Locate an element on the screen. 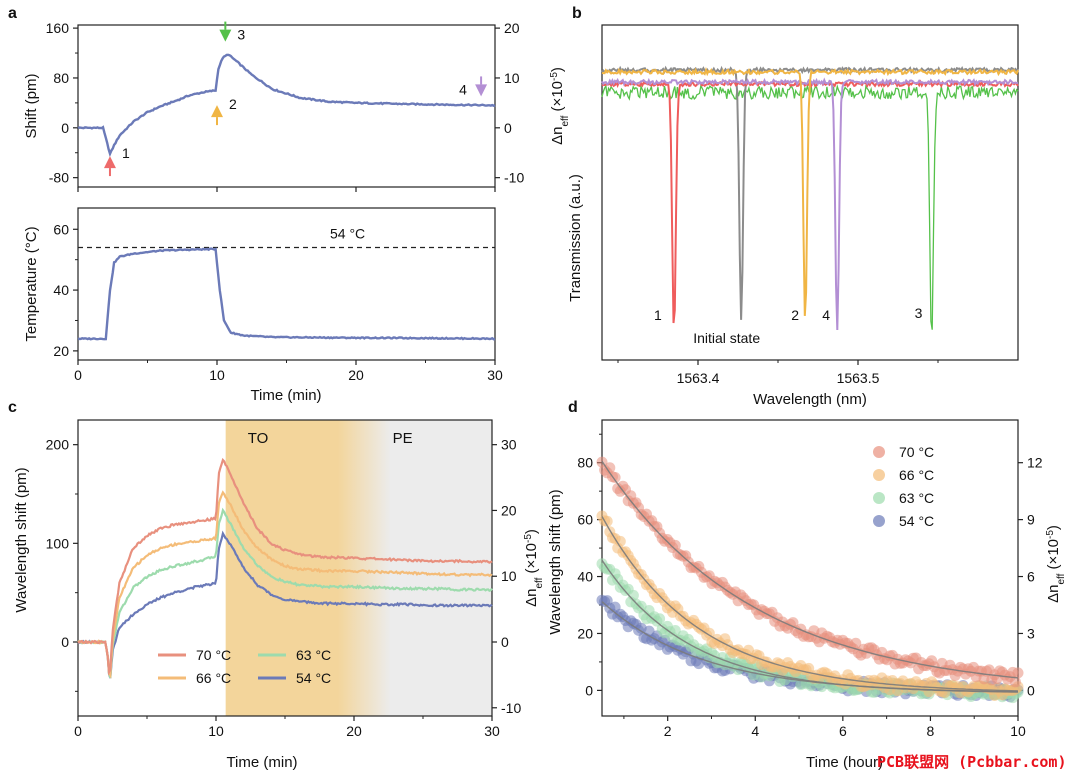 The width and height of the screenshot is (1080, 775). legend-marker-54C is located at coordinates (879, 521).